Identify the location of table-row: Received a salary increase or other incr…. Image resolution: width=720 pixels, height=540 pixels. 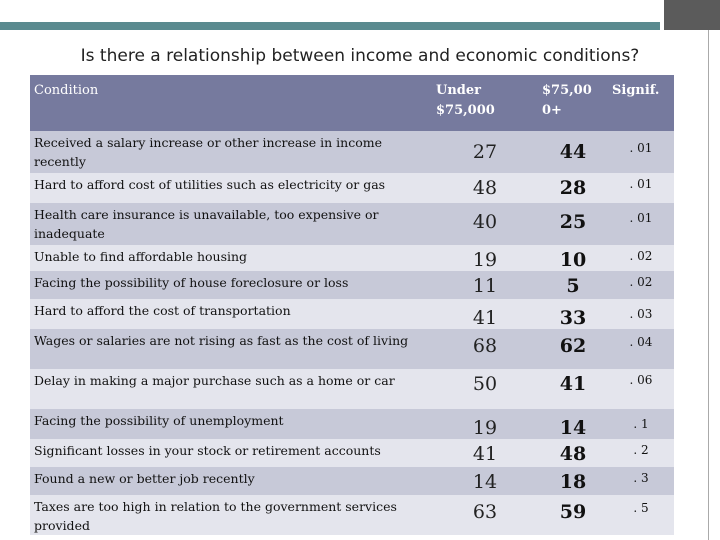
(352, 152).